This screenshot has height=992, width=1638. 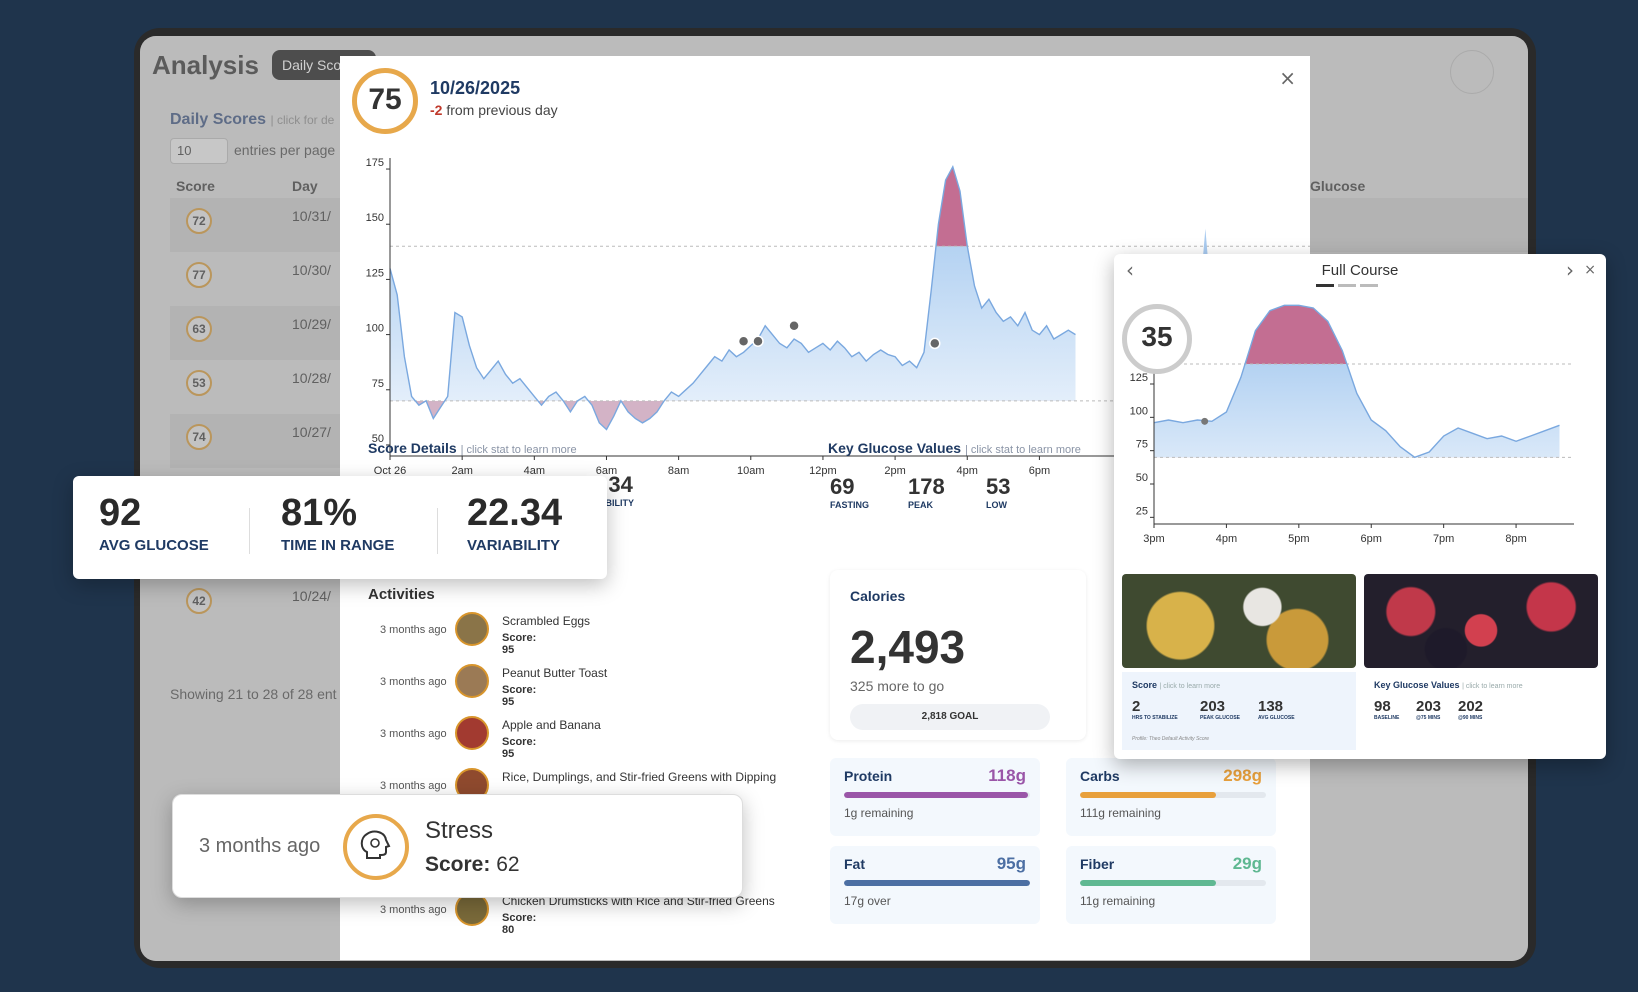 What do you see at coordinates (199, 221) in the screenshot?
I see `score-badge: 72` at bounding box center [199, 221].